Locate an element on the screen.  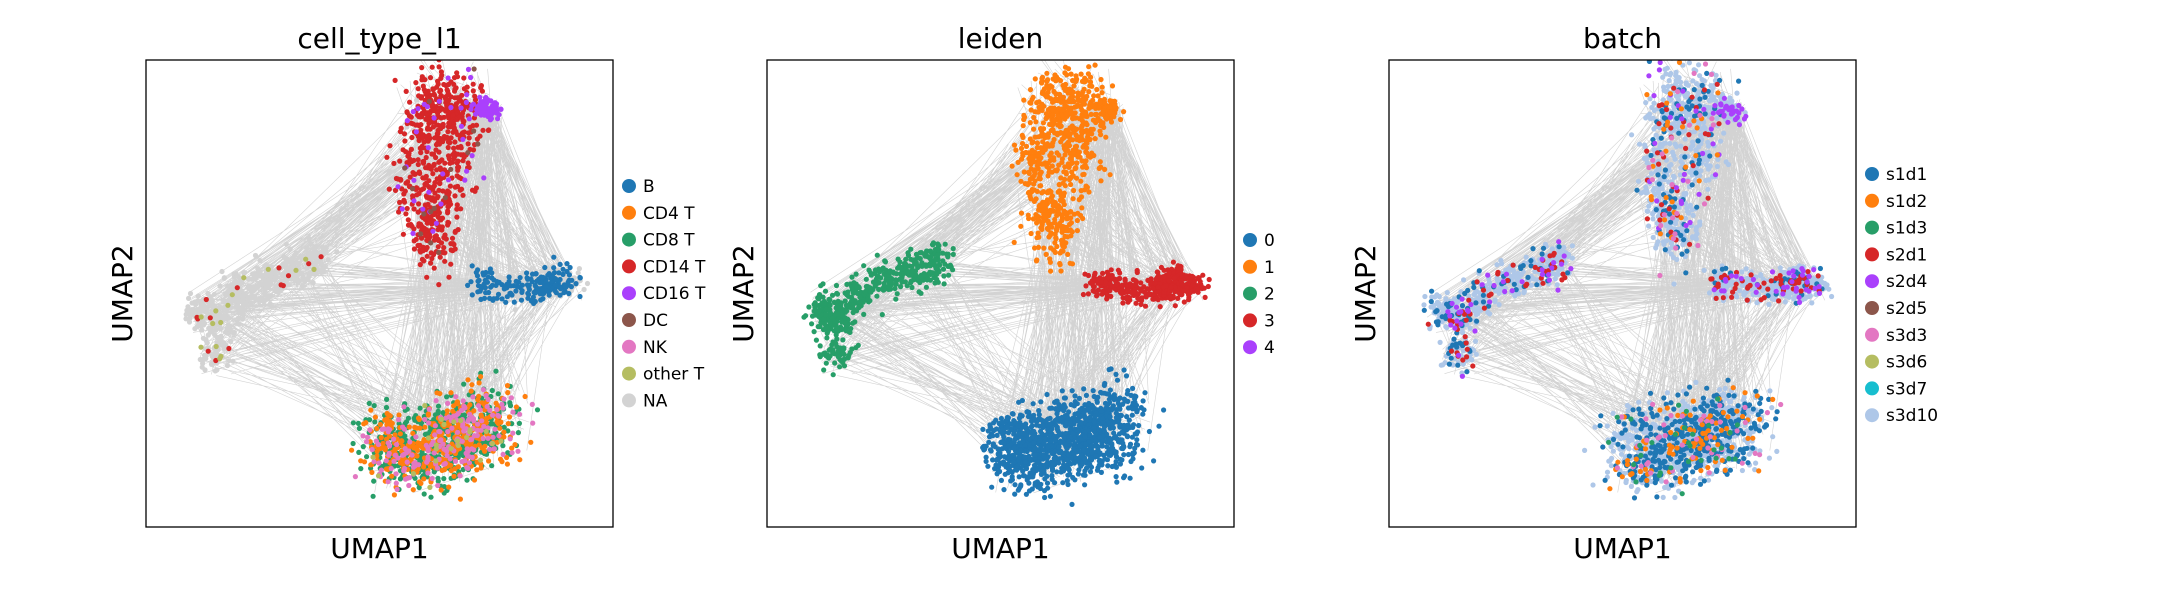
plot-area is located at coordinates (1006, 283).